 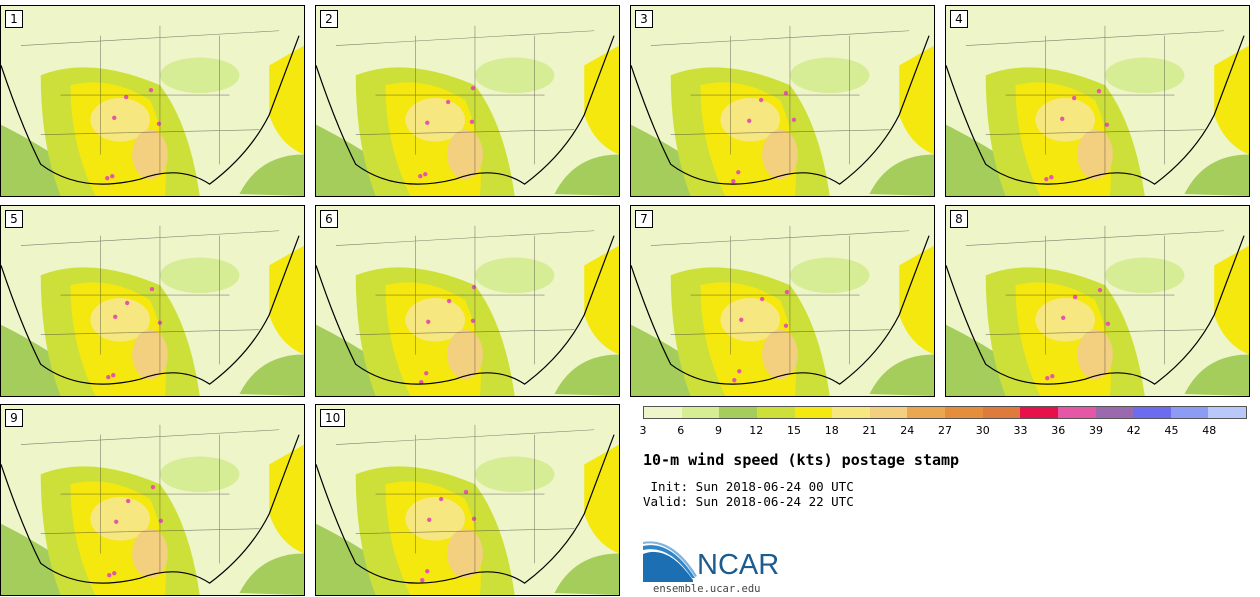 What do you see at coordinates (959, 19) in the screenshot?
I see `member-number: 4` at bounding box center [959, 19].